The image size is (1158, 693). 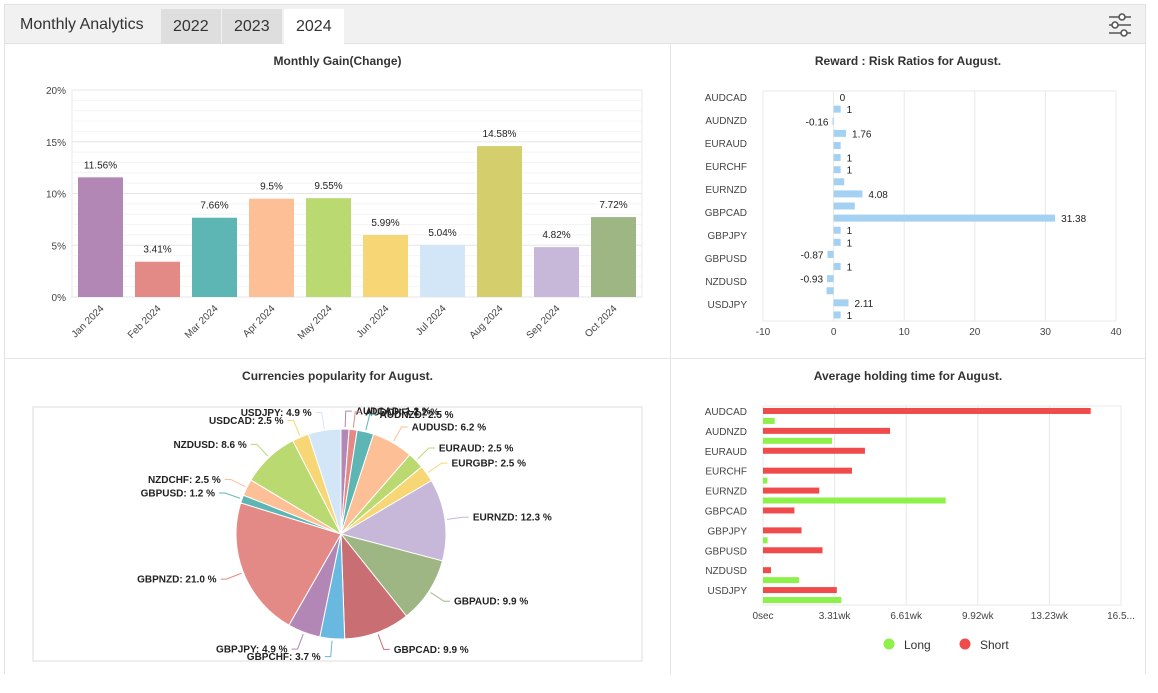 What do you see at coordinates (431, 650) in the screenshot?
I see `pie-label: GBPCAD: 9.9 %` at bounding box center [431, 650].